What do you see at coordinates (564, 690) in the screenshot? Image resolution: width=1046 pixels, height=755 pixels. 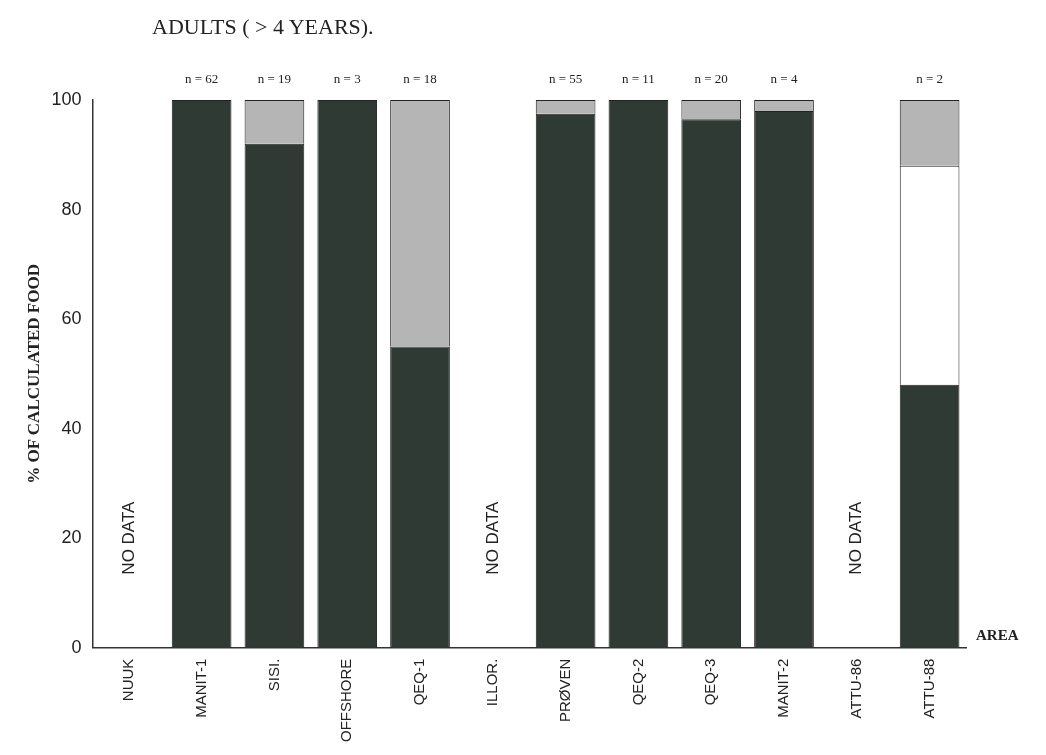 I see `x-tick-label: PRØVEN` at bounding box center [564, 690].